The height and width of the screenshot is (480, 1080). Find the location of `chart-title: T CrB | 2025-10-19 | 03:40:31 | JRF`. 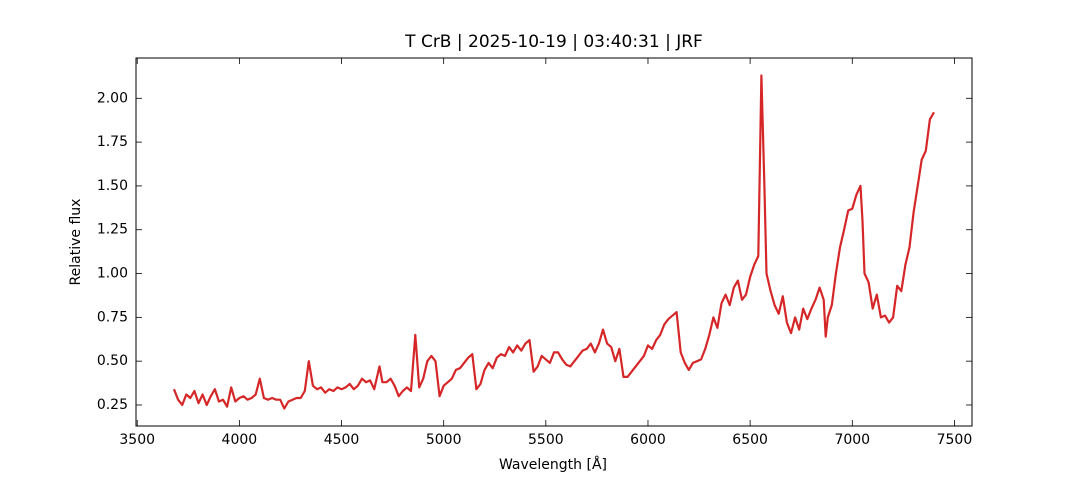

chart-title: T CrB | 2025-10-19 | 03:40:31 | JRF is located at coordinates (553, 42).